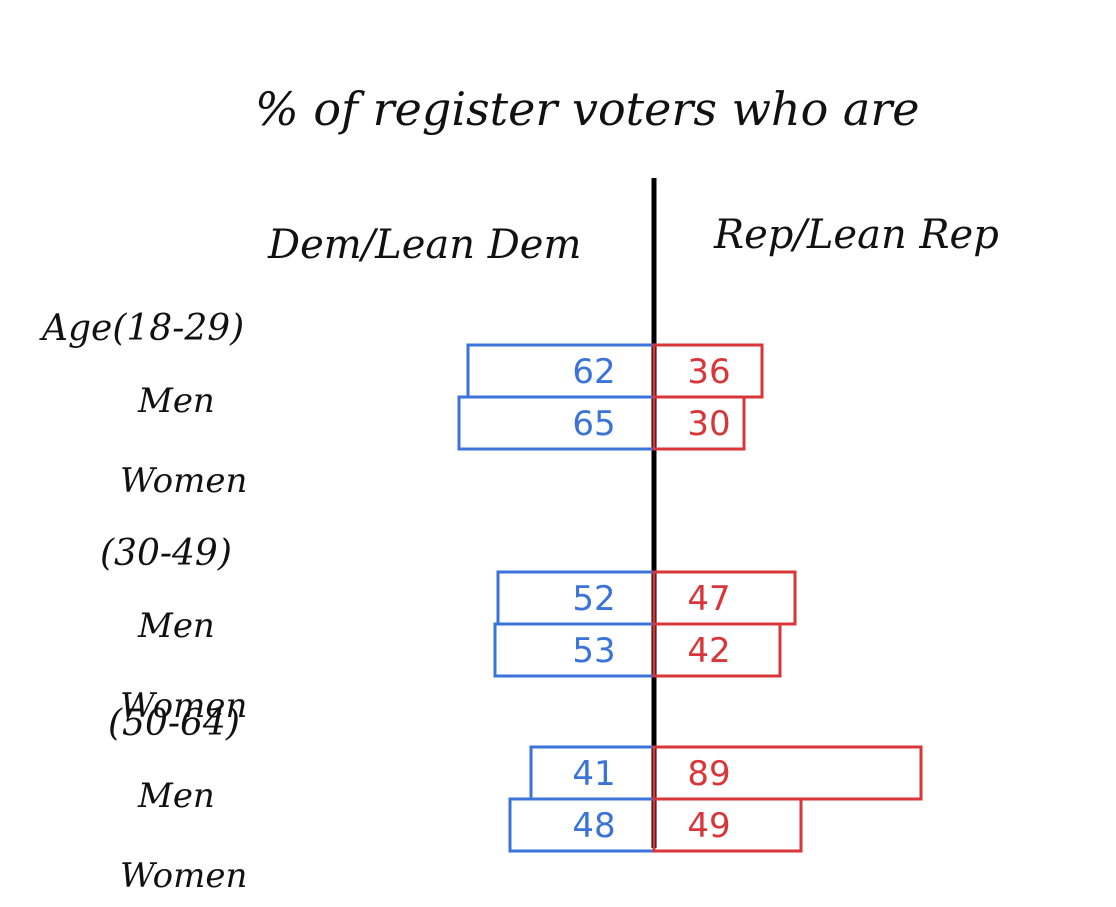 The height and width of the screenshot is (907, 1116). I want to click on dem-value-label: 53, so click(593, 651).